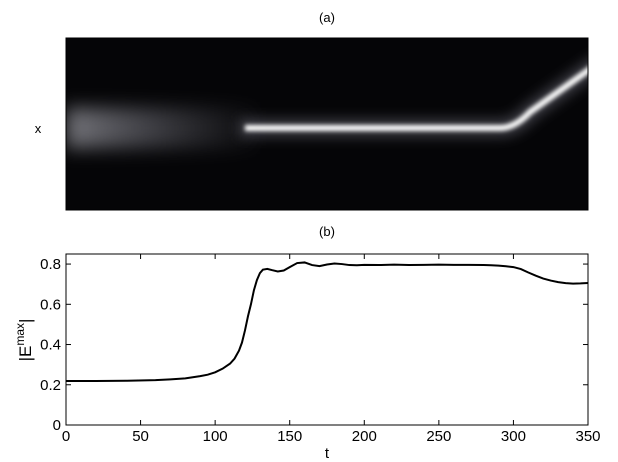 This screenshot has height=462, width=618. Describe the element at coordinates (50, 264) in the screenshot. I see `y-tick-label: 0.8` at that location.